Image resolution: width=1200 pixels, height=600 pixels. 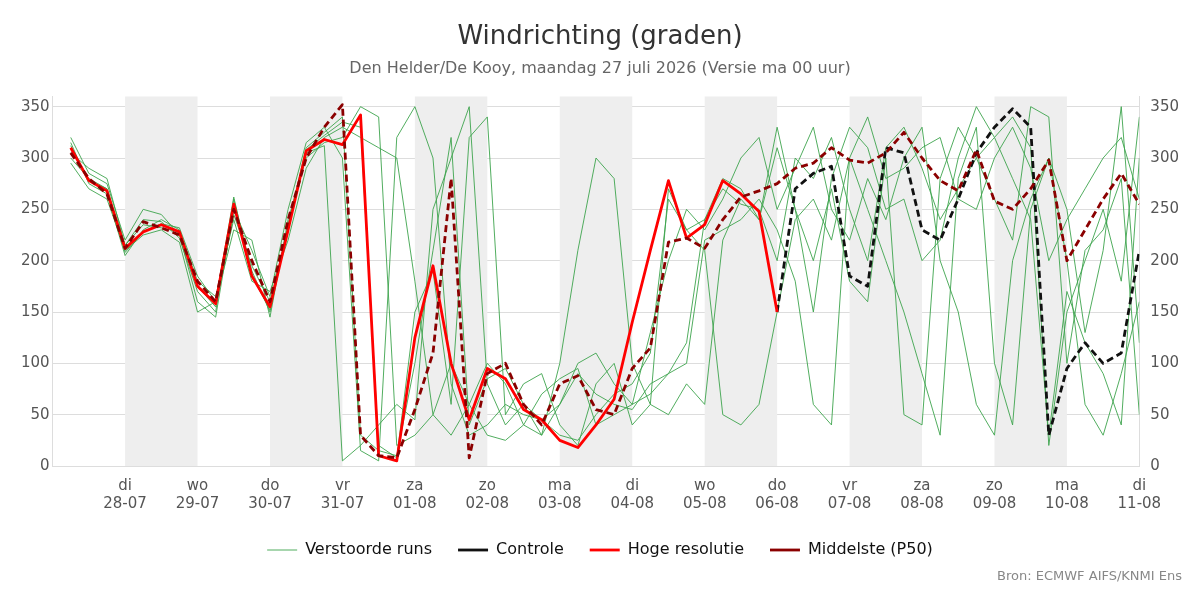 What do you see at coordinates (1160, 413) in the screenshot?
I see `y2-tick-label: 50` at bounding box center [1160, 413].